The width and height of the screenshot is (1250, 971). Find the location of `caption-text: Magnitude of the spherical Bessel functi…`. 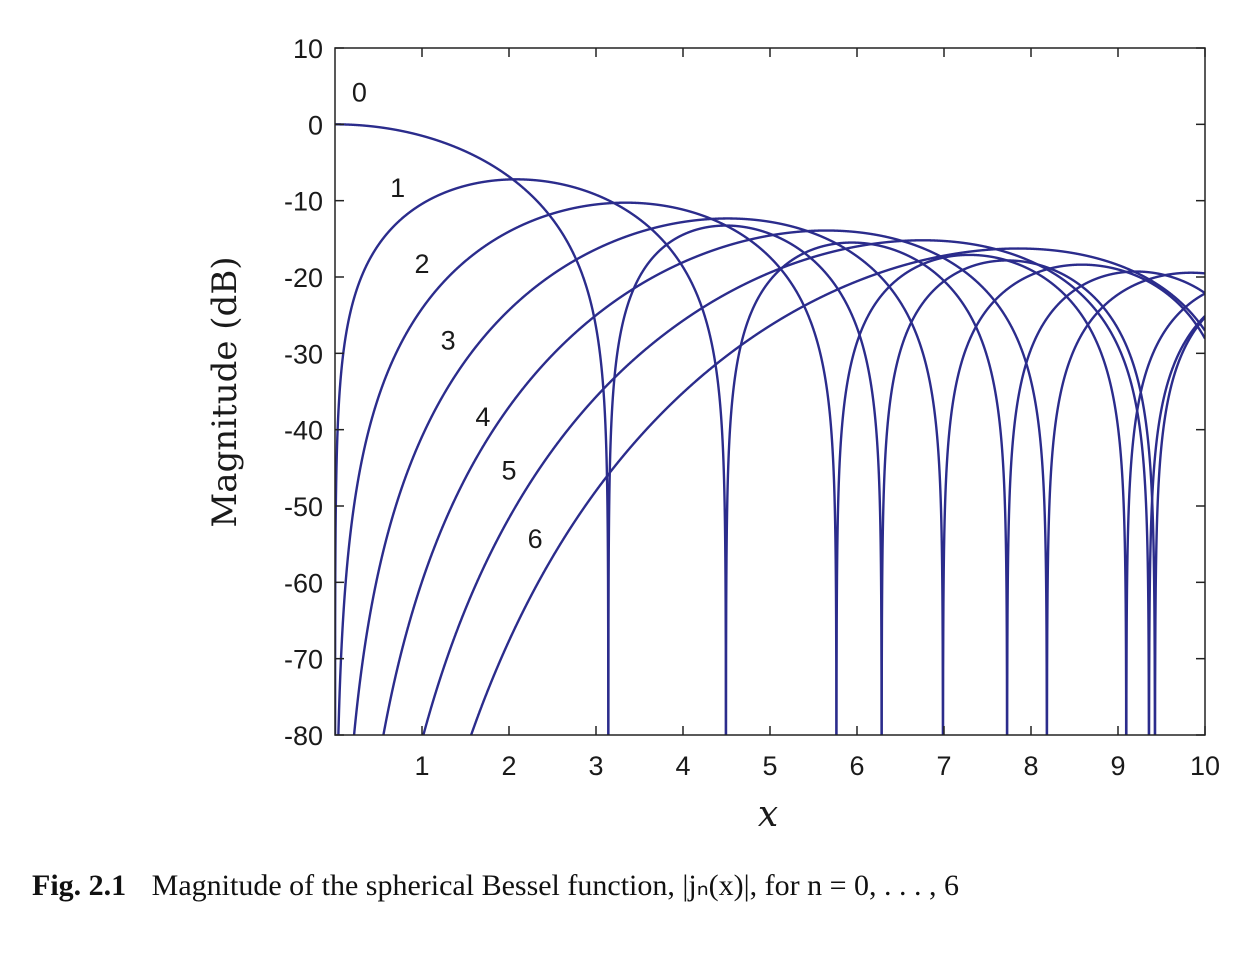

caption-text: Magnitude of the spherical Bessel functi… is located at coordinates (555, 885).